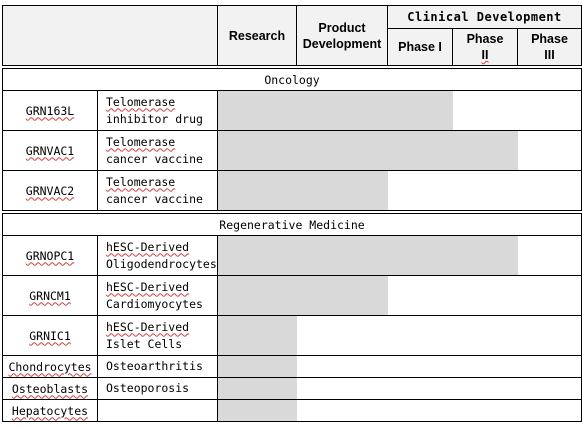  What do you see at coordinates (50, 388) in the screenshot?
I see `product-code: Osteoblasts` at bounding box center [50, 388].